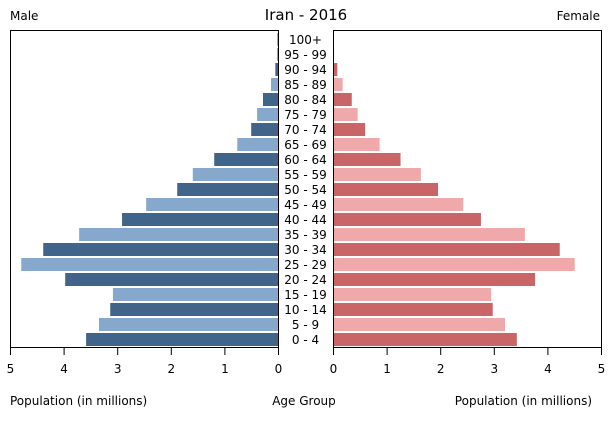  Describe the element at coordinates (305, 70) in the screenshot. I see `age-label-90-94: 90 - 94` at that location.